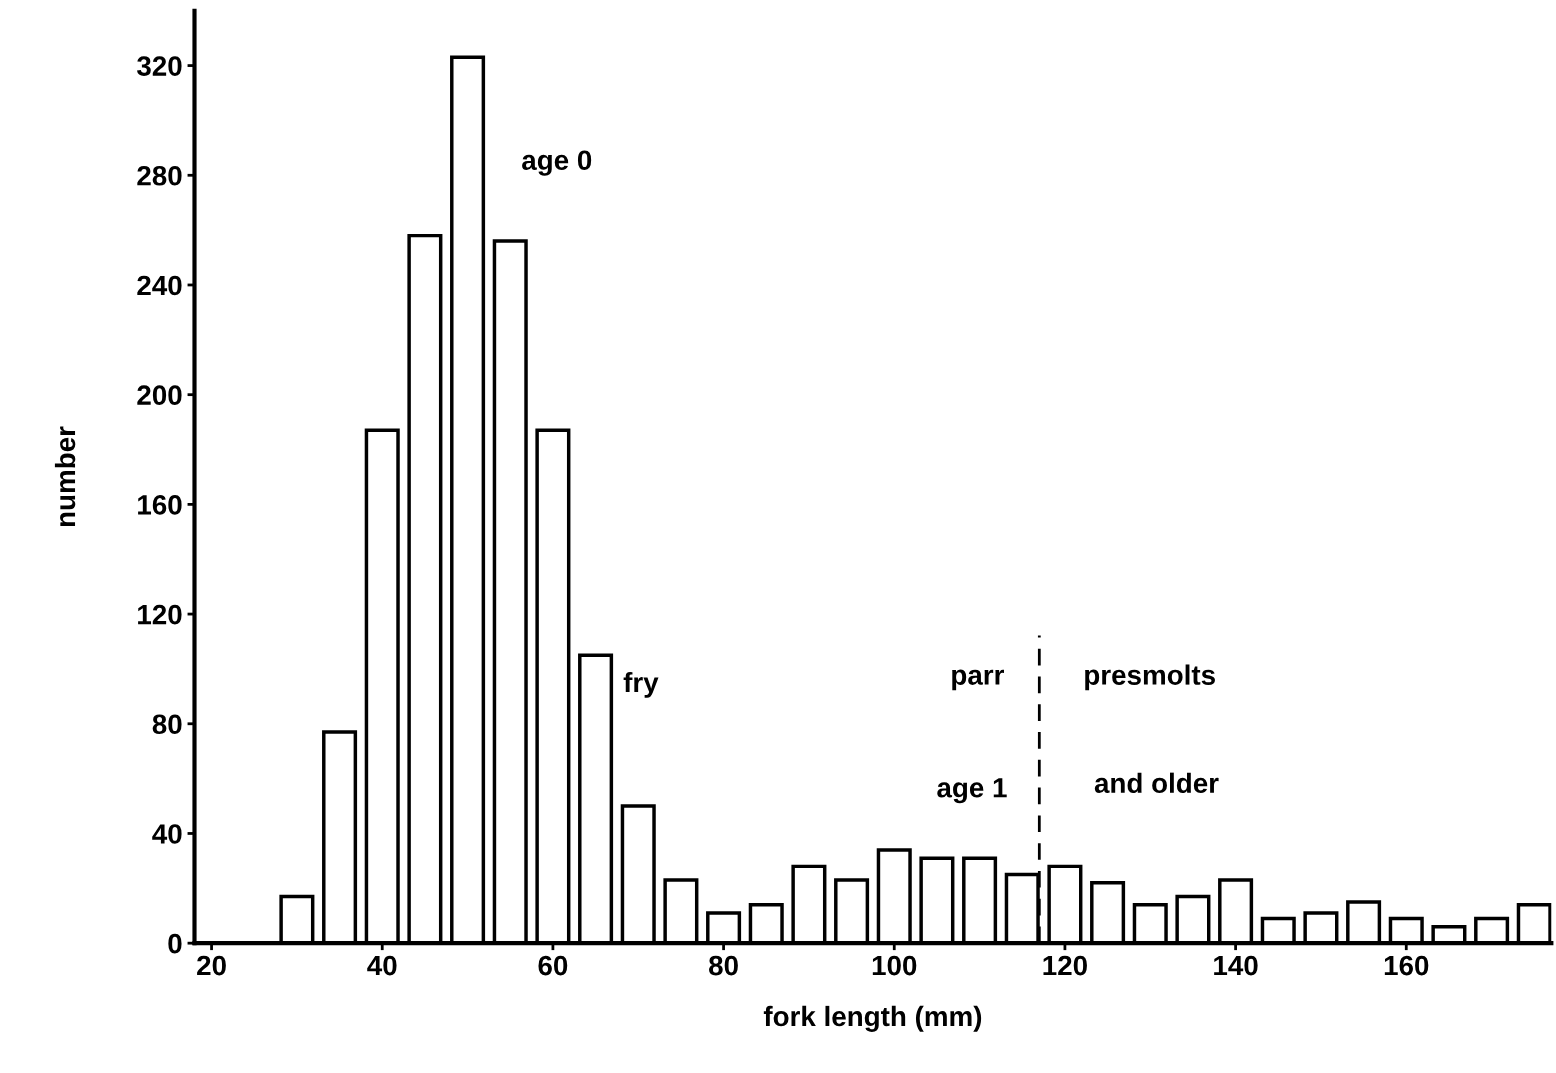 The width and height of the screenshot is (1556, 1073). Describe the element at coordinates (160, 614) in the screenshot. I see `y-tick-label: 120` at that location.